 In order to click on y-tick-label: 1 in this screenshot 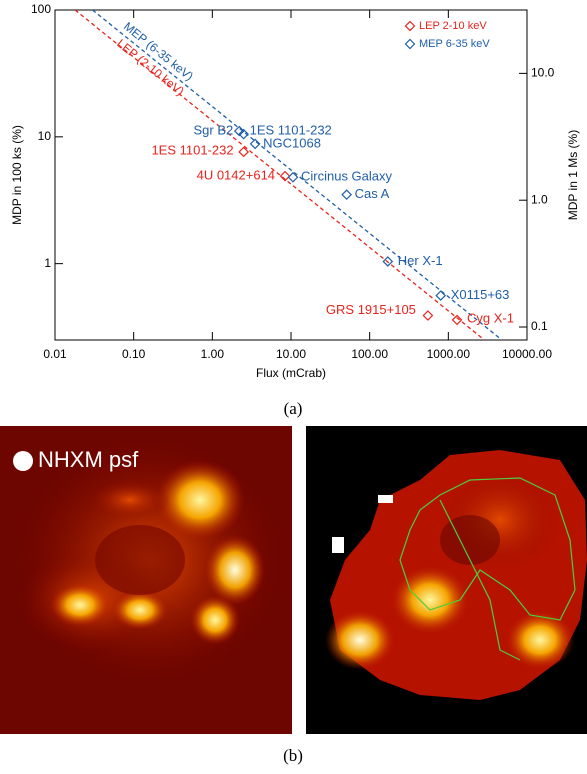, I will do `click(47, 263)`.